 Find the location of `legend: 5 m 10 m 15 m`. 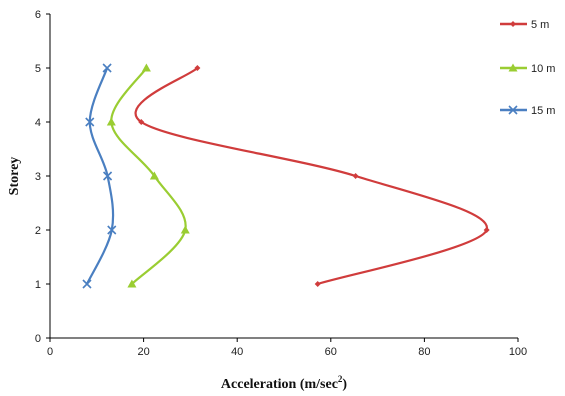

legend: 5 m 10 m 15 m is located at coordinates (527, 68).